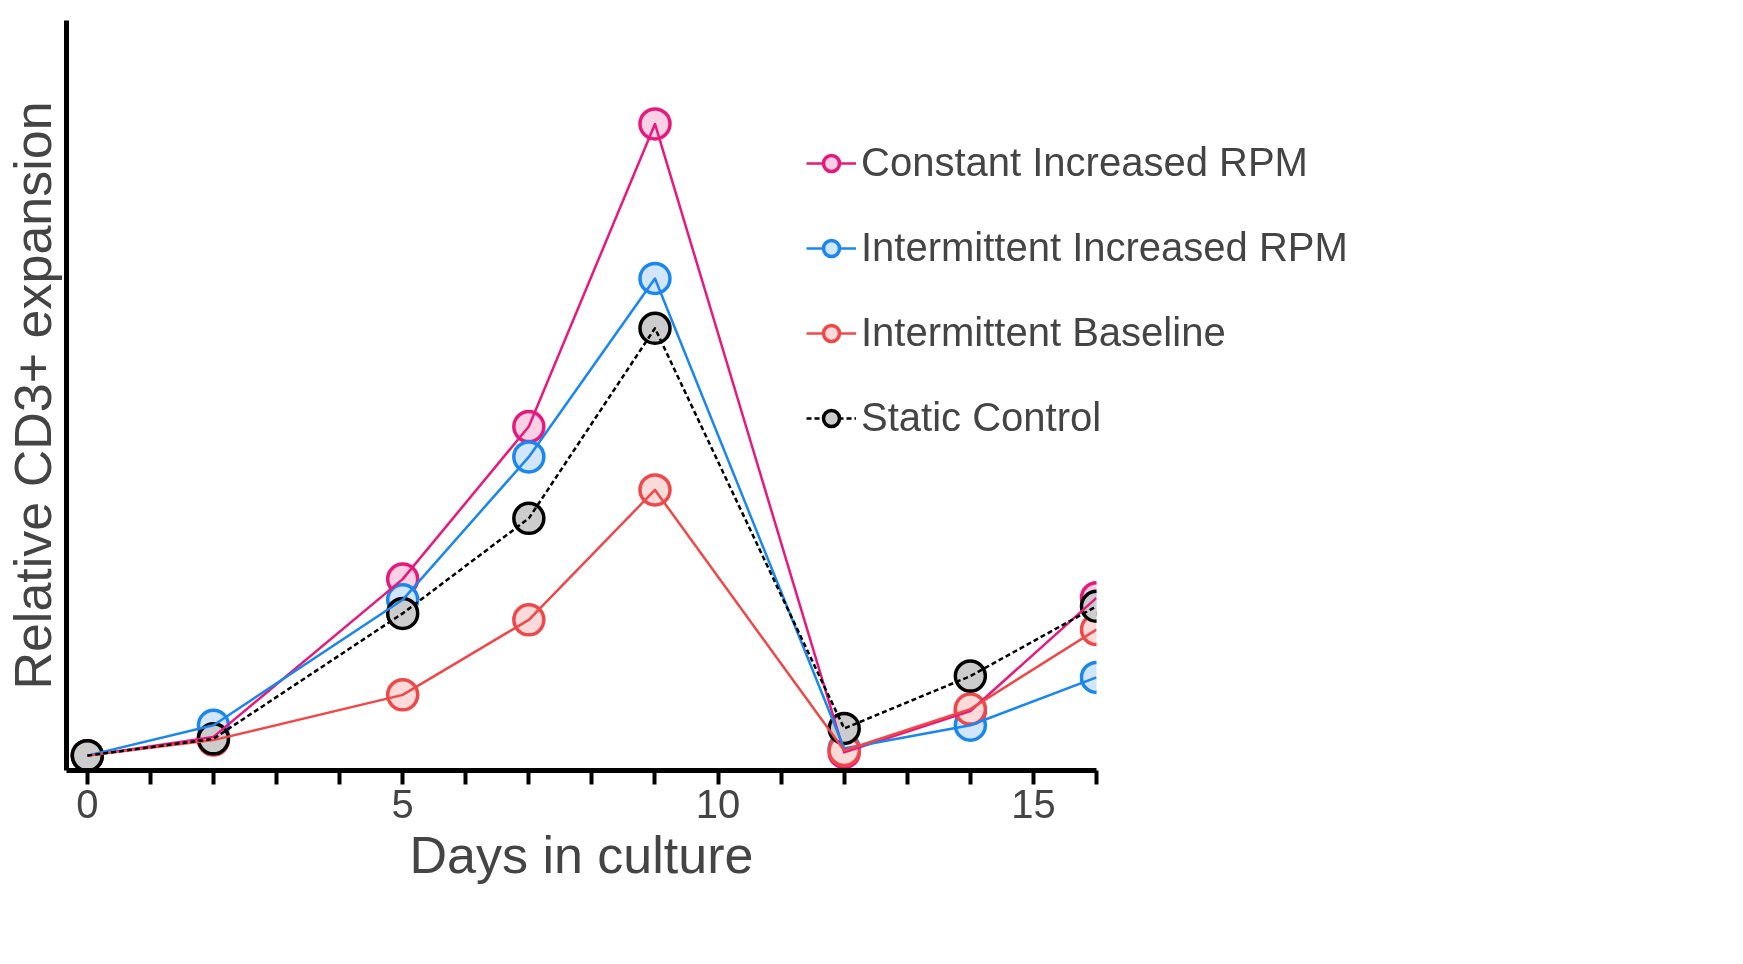  Describe the element at coordinates (981, 417) in the screenshot. I see `legend-label: Static Control` at that location.